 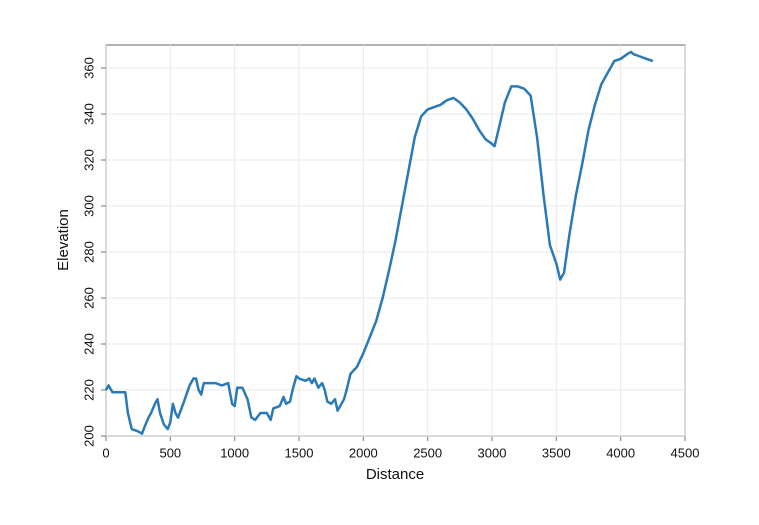 I want to click on y-tick-label: 280, so click(x=88, y=252).